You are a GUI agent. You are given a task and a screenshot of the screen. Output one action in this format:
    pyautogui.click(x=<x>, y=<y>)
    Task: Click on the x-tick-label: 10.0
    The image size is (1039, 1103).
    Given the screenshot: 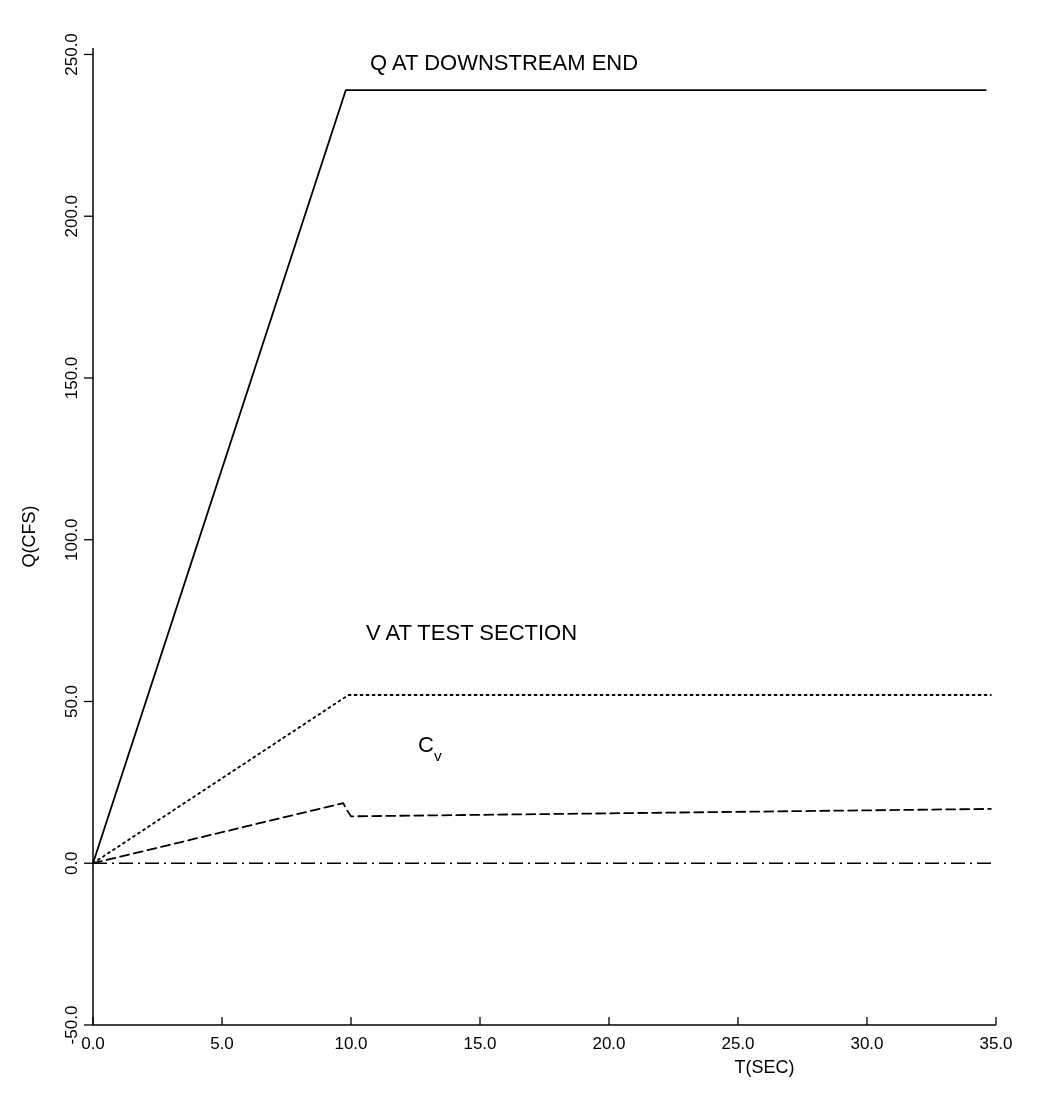 What is the action you would take?
    pyautogui.click(x=351, y=1043)
    